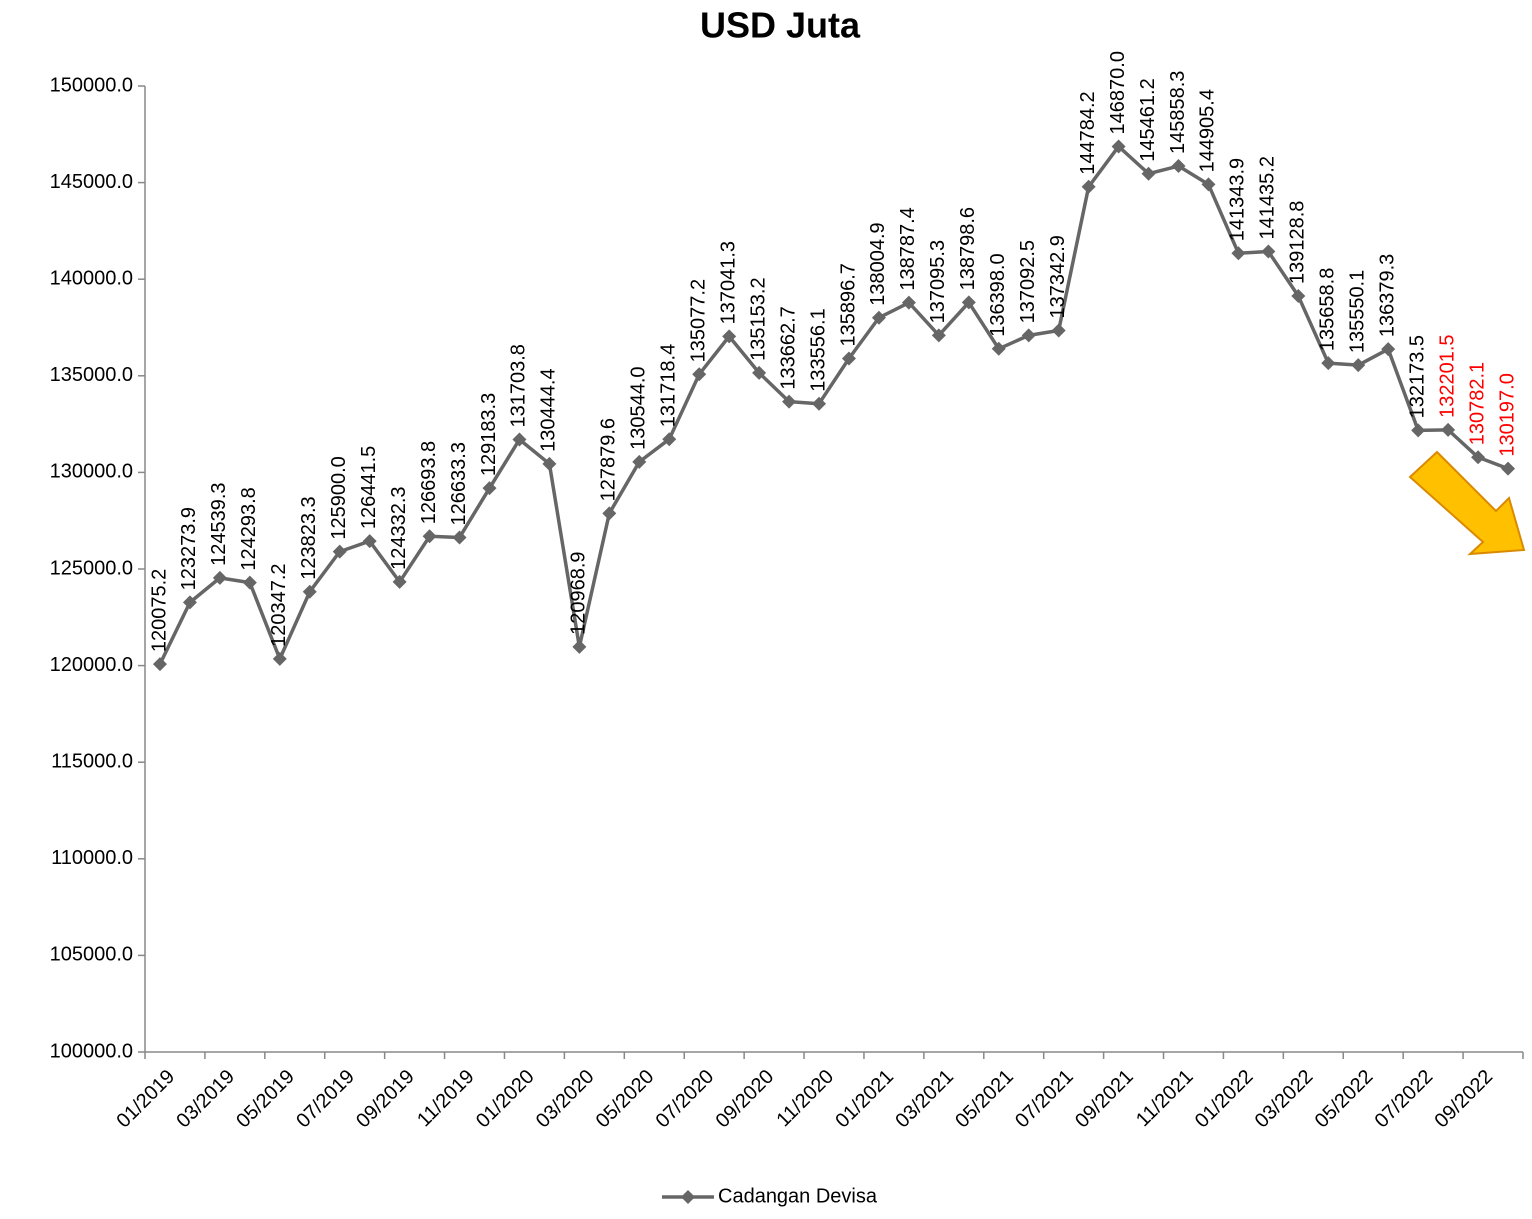  What do you see at coordinates (1507, 414) in the screenshot?
I see `data-label: 130197.0` at bounding box center [1507, 414].